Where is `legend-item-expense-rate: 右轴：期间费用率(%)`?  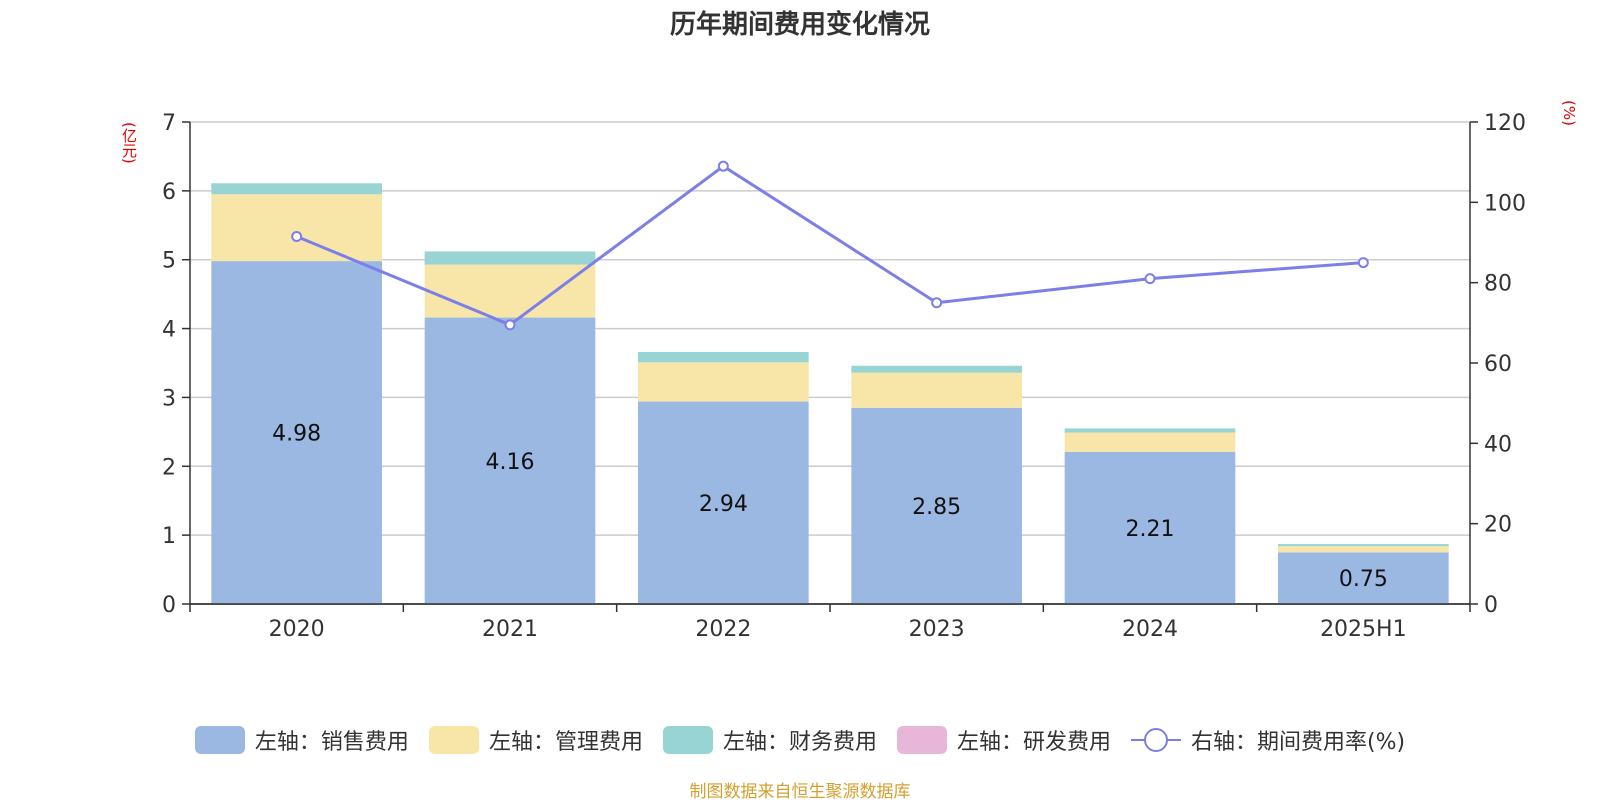 legend-item-expense-rate: 右轴：期间费用率(%) is located at coordinates (1268, 740).